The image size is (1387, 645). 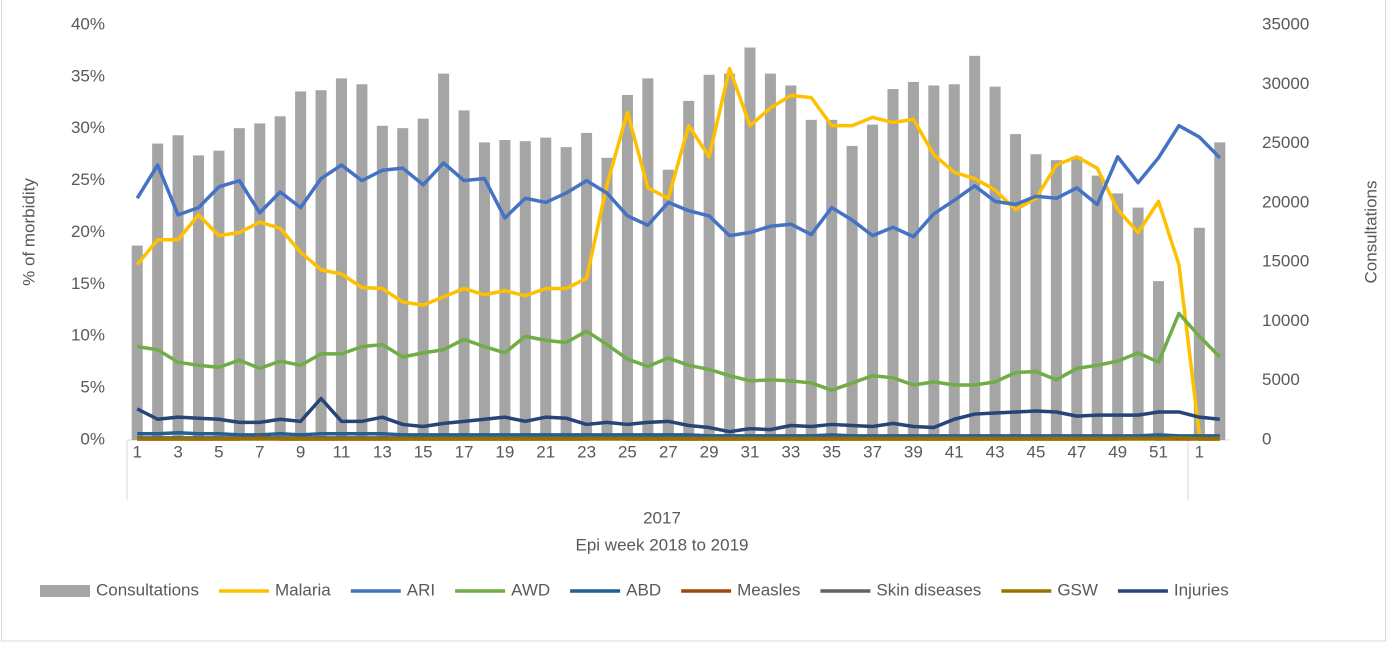 I want to click on legend-label: Consultations, so click(x=147, y=589).